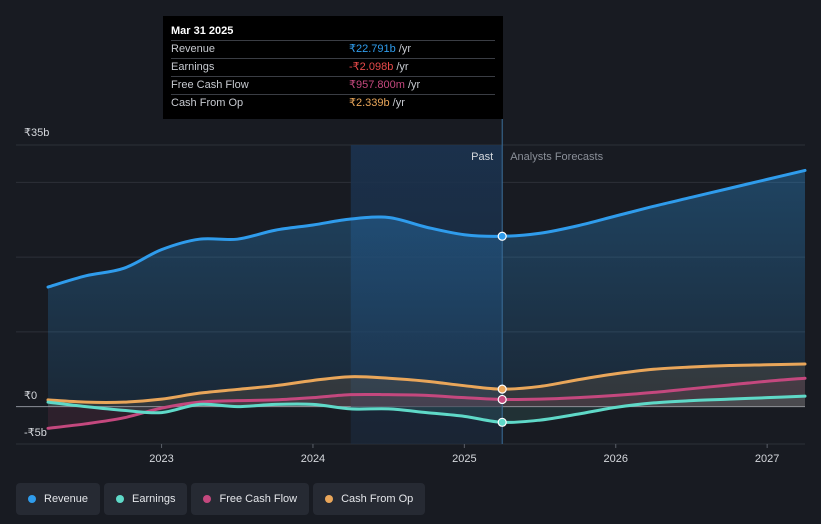  Describe the element at coordinates (502, 389) in the screenshot. I see `marker-cash-from-op` at that location.